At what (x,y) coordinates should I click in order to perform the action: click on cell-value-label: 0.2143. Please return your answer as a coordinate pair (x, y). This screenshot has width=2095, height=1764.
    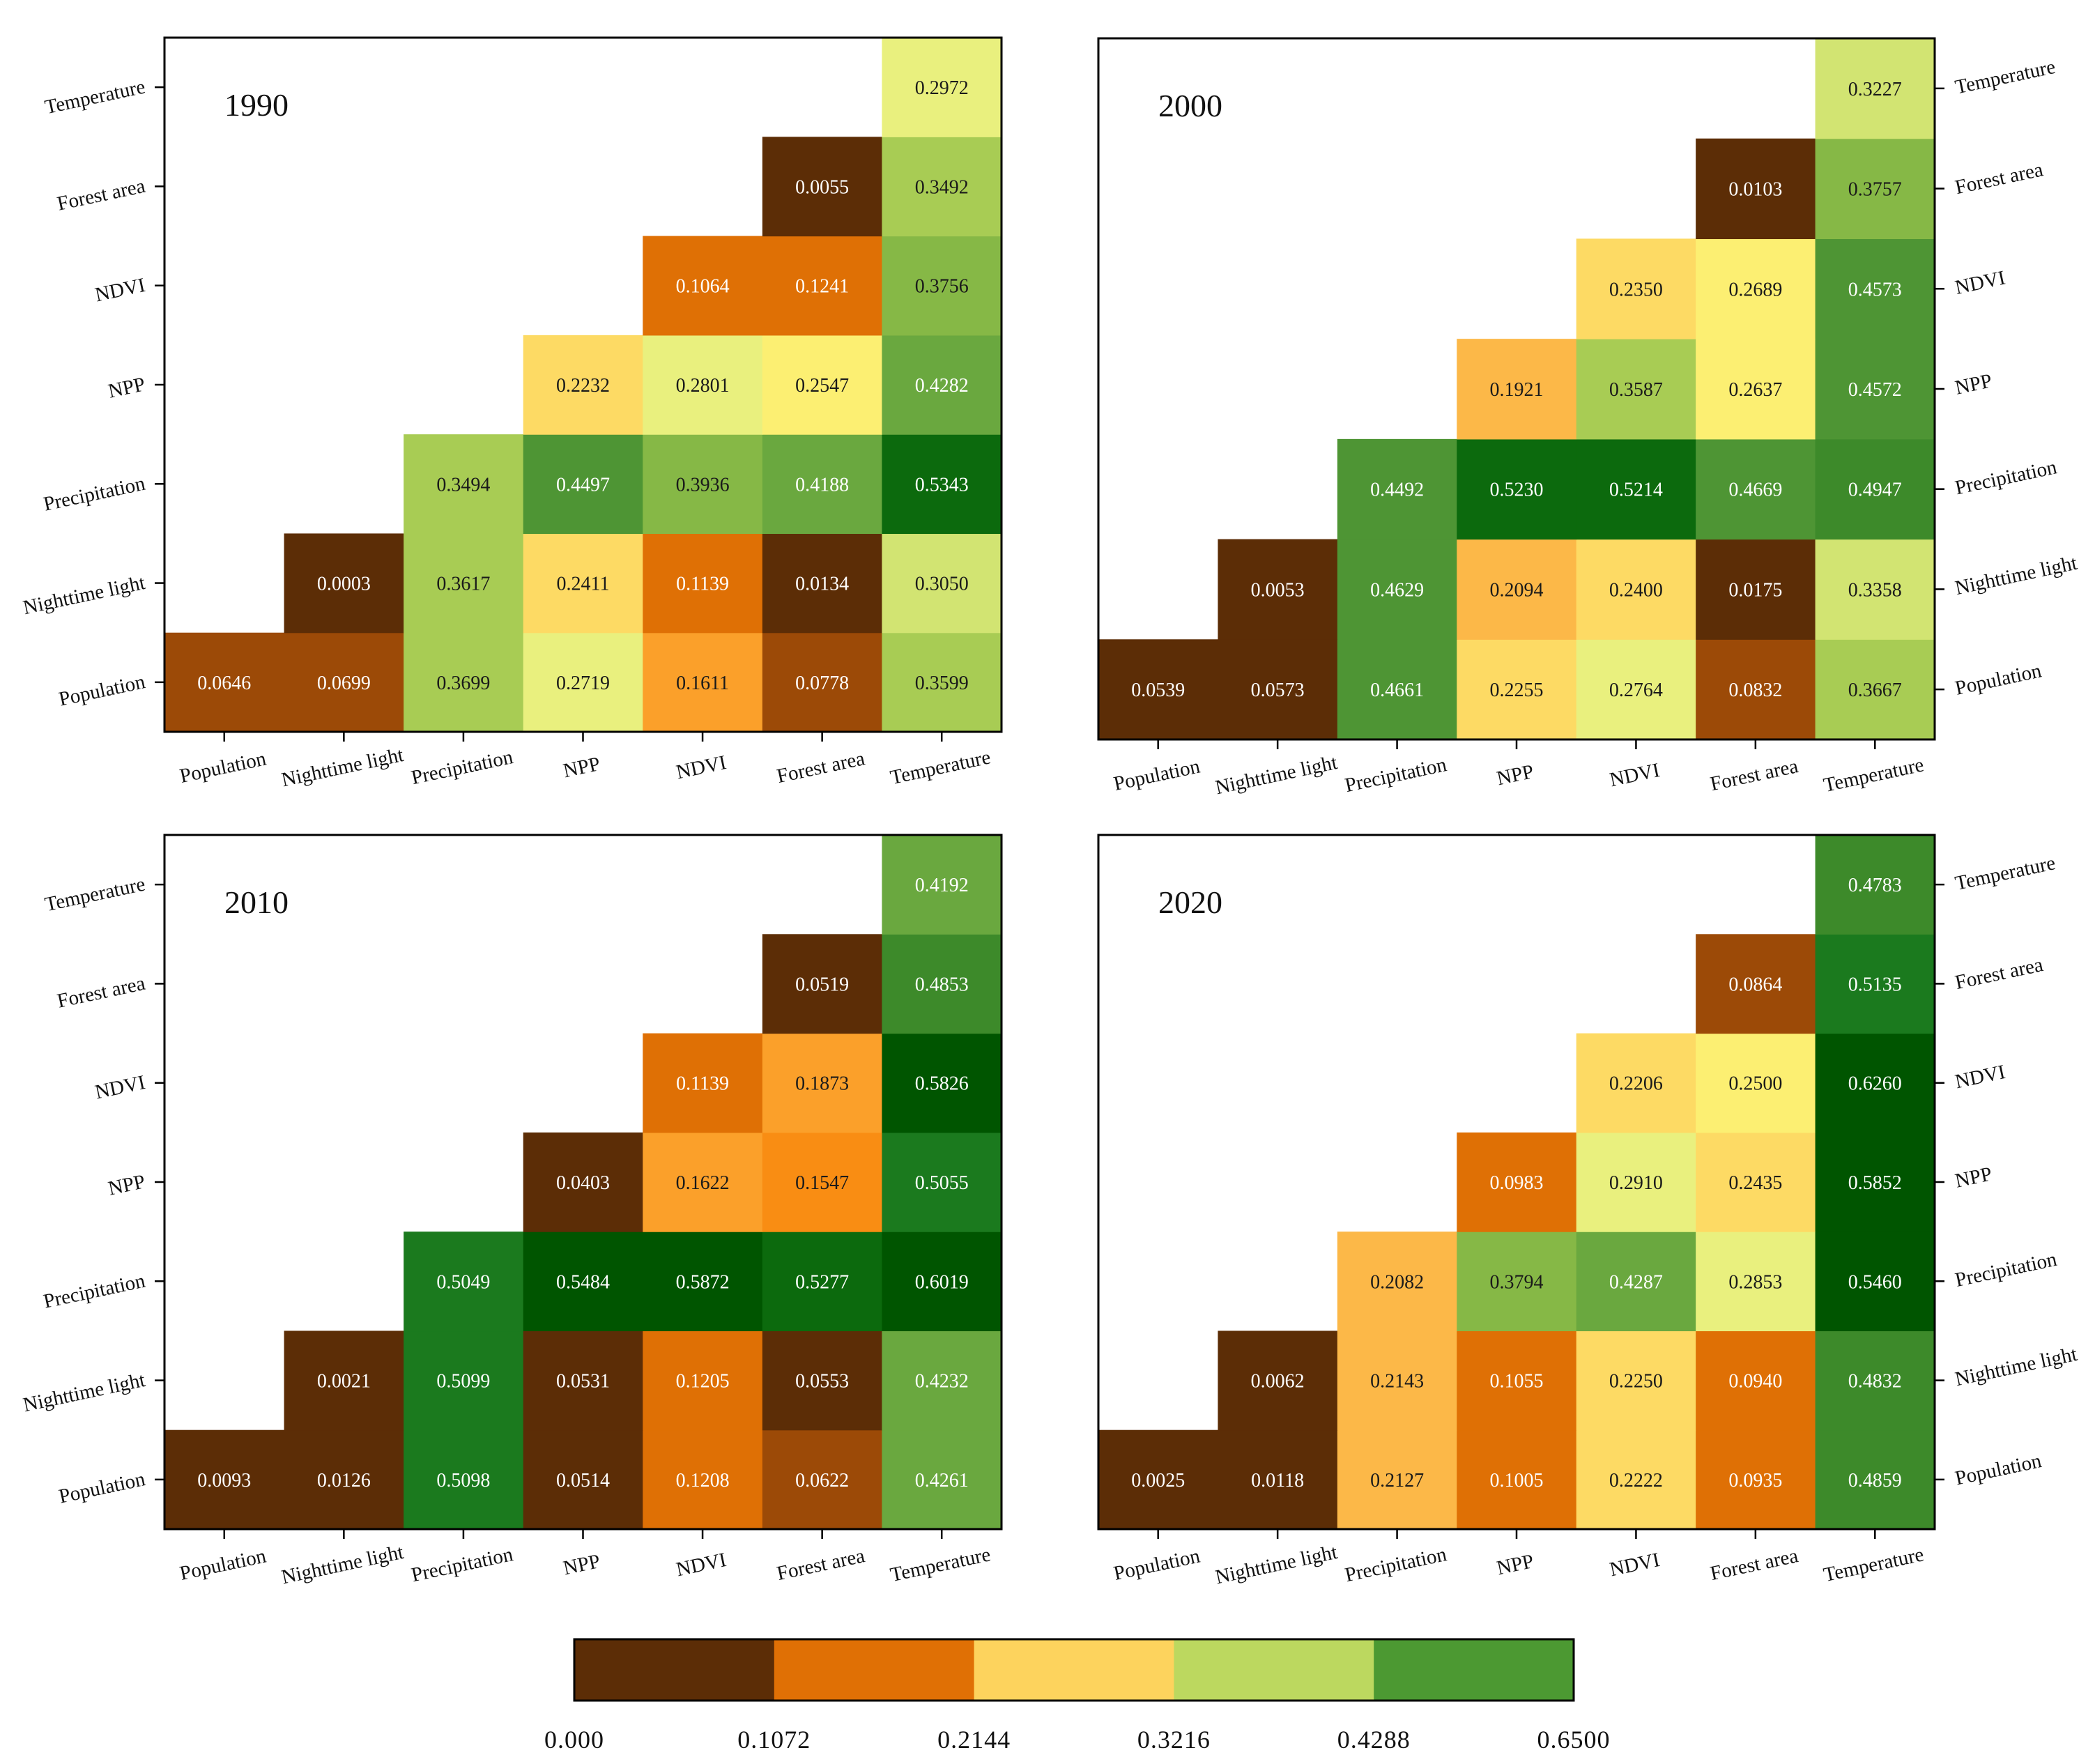
    Looking at the image, I should click on (1397, 1382).